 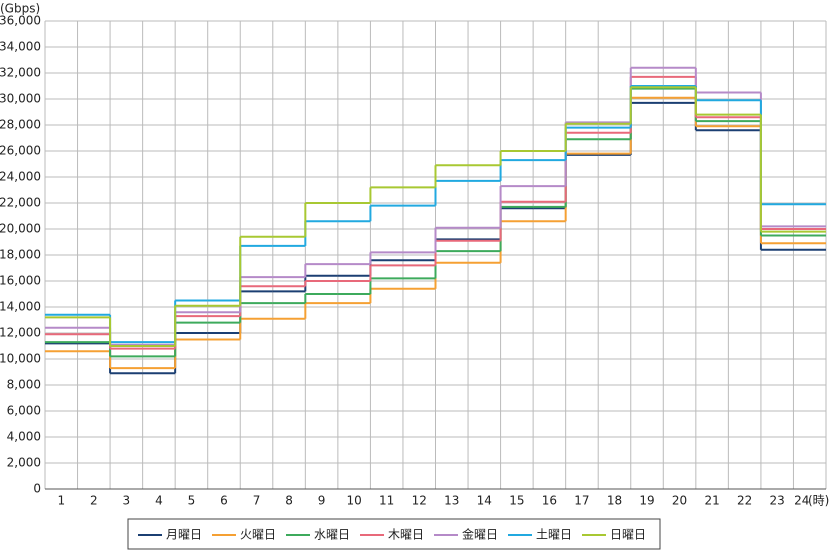 What do you see at coordinates (818, 501) in the screenshot?
I see `x-unit: (時)` at bounding box center [818, 501].